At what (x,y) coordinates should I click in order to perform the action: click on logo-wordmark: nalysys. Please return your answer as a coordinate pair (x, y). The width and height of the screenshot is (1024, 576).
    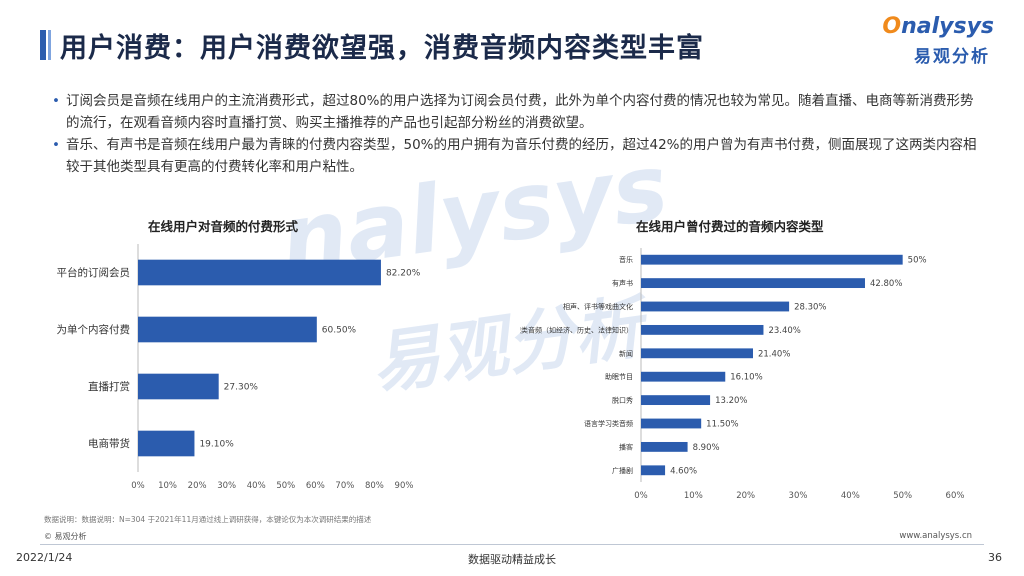
    Looking at the image, I should click on (947, 26).